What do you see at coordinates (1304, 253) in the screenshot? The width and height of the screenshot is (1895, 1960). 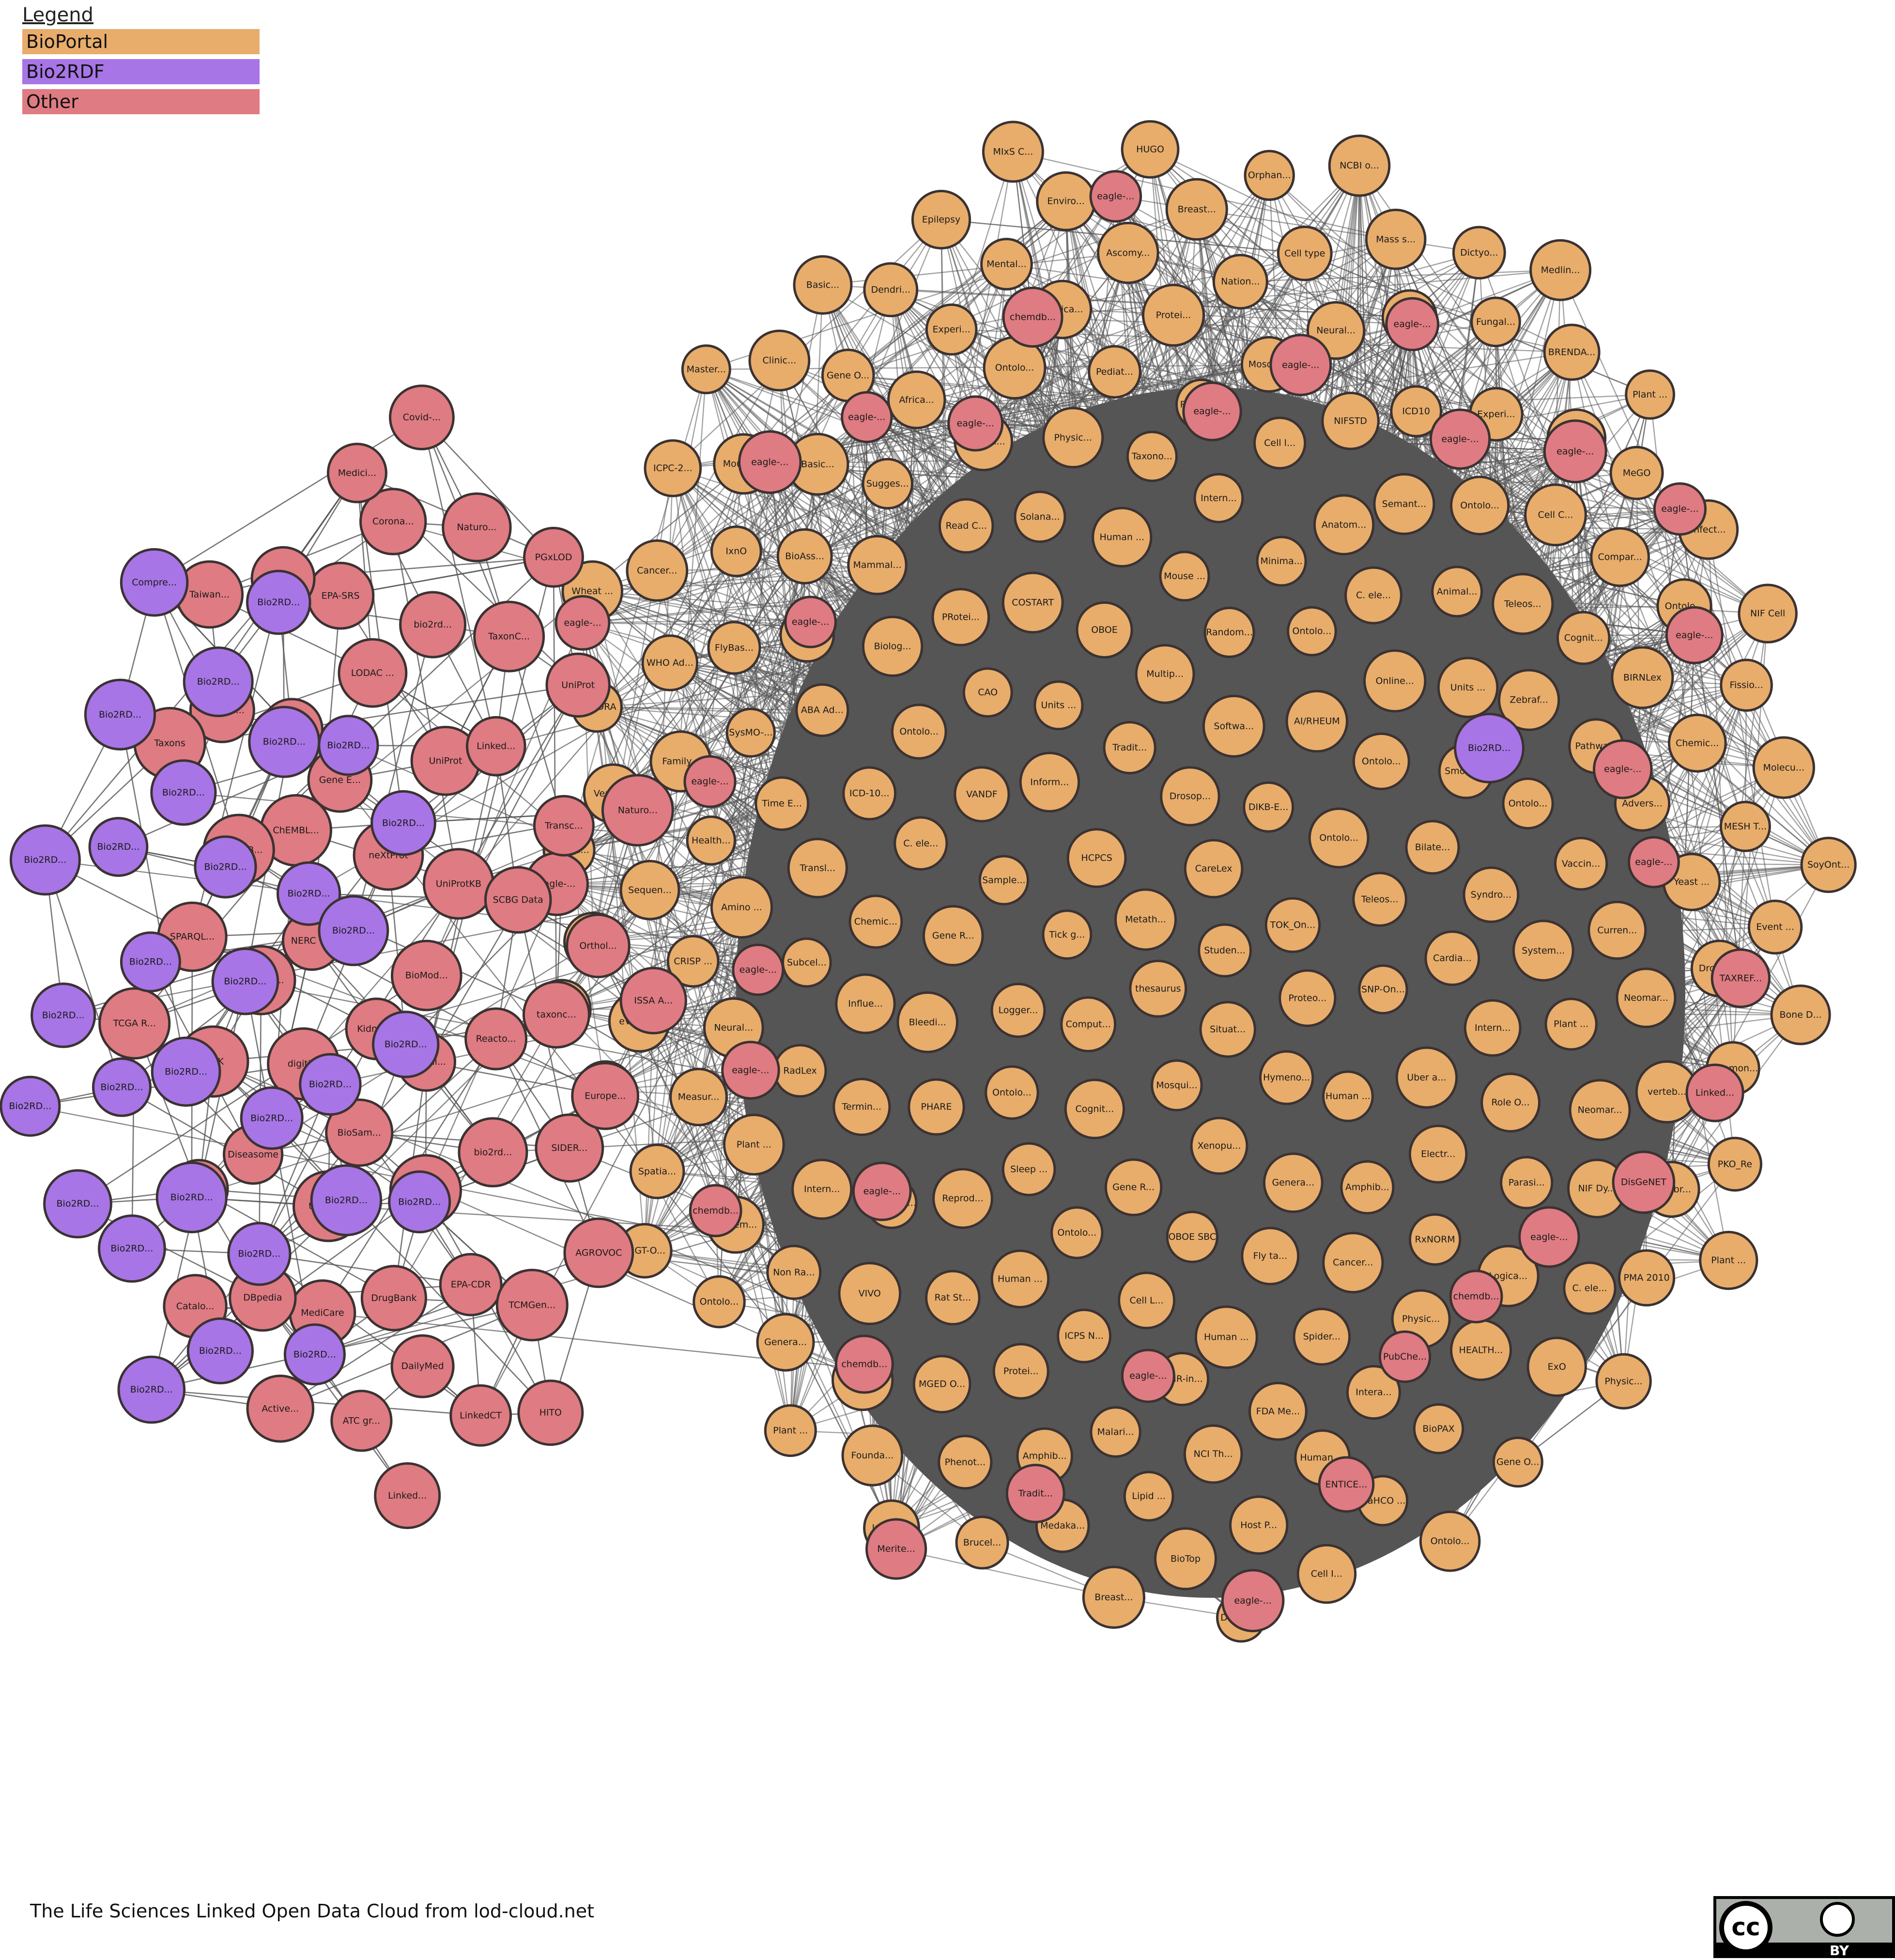 I see `node: Cell type` at bounding box center [1304, 253].